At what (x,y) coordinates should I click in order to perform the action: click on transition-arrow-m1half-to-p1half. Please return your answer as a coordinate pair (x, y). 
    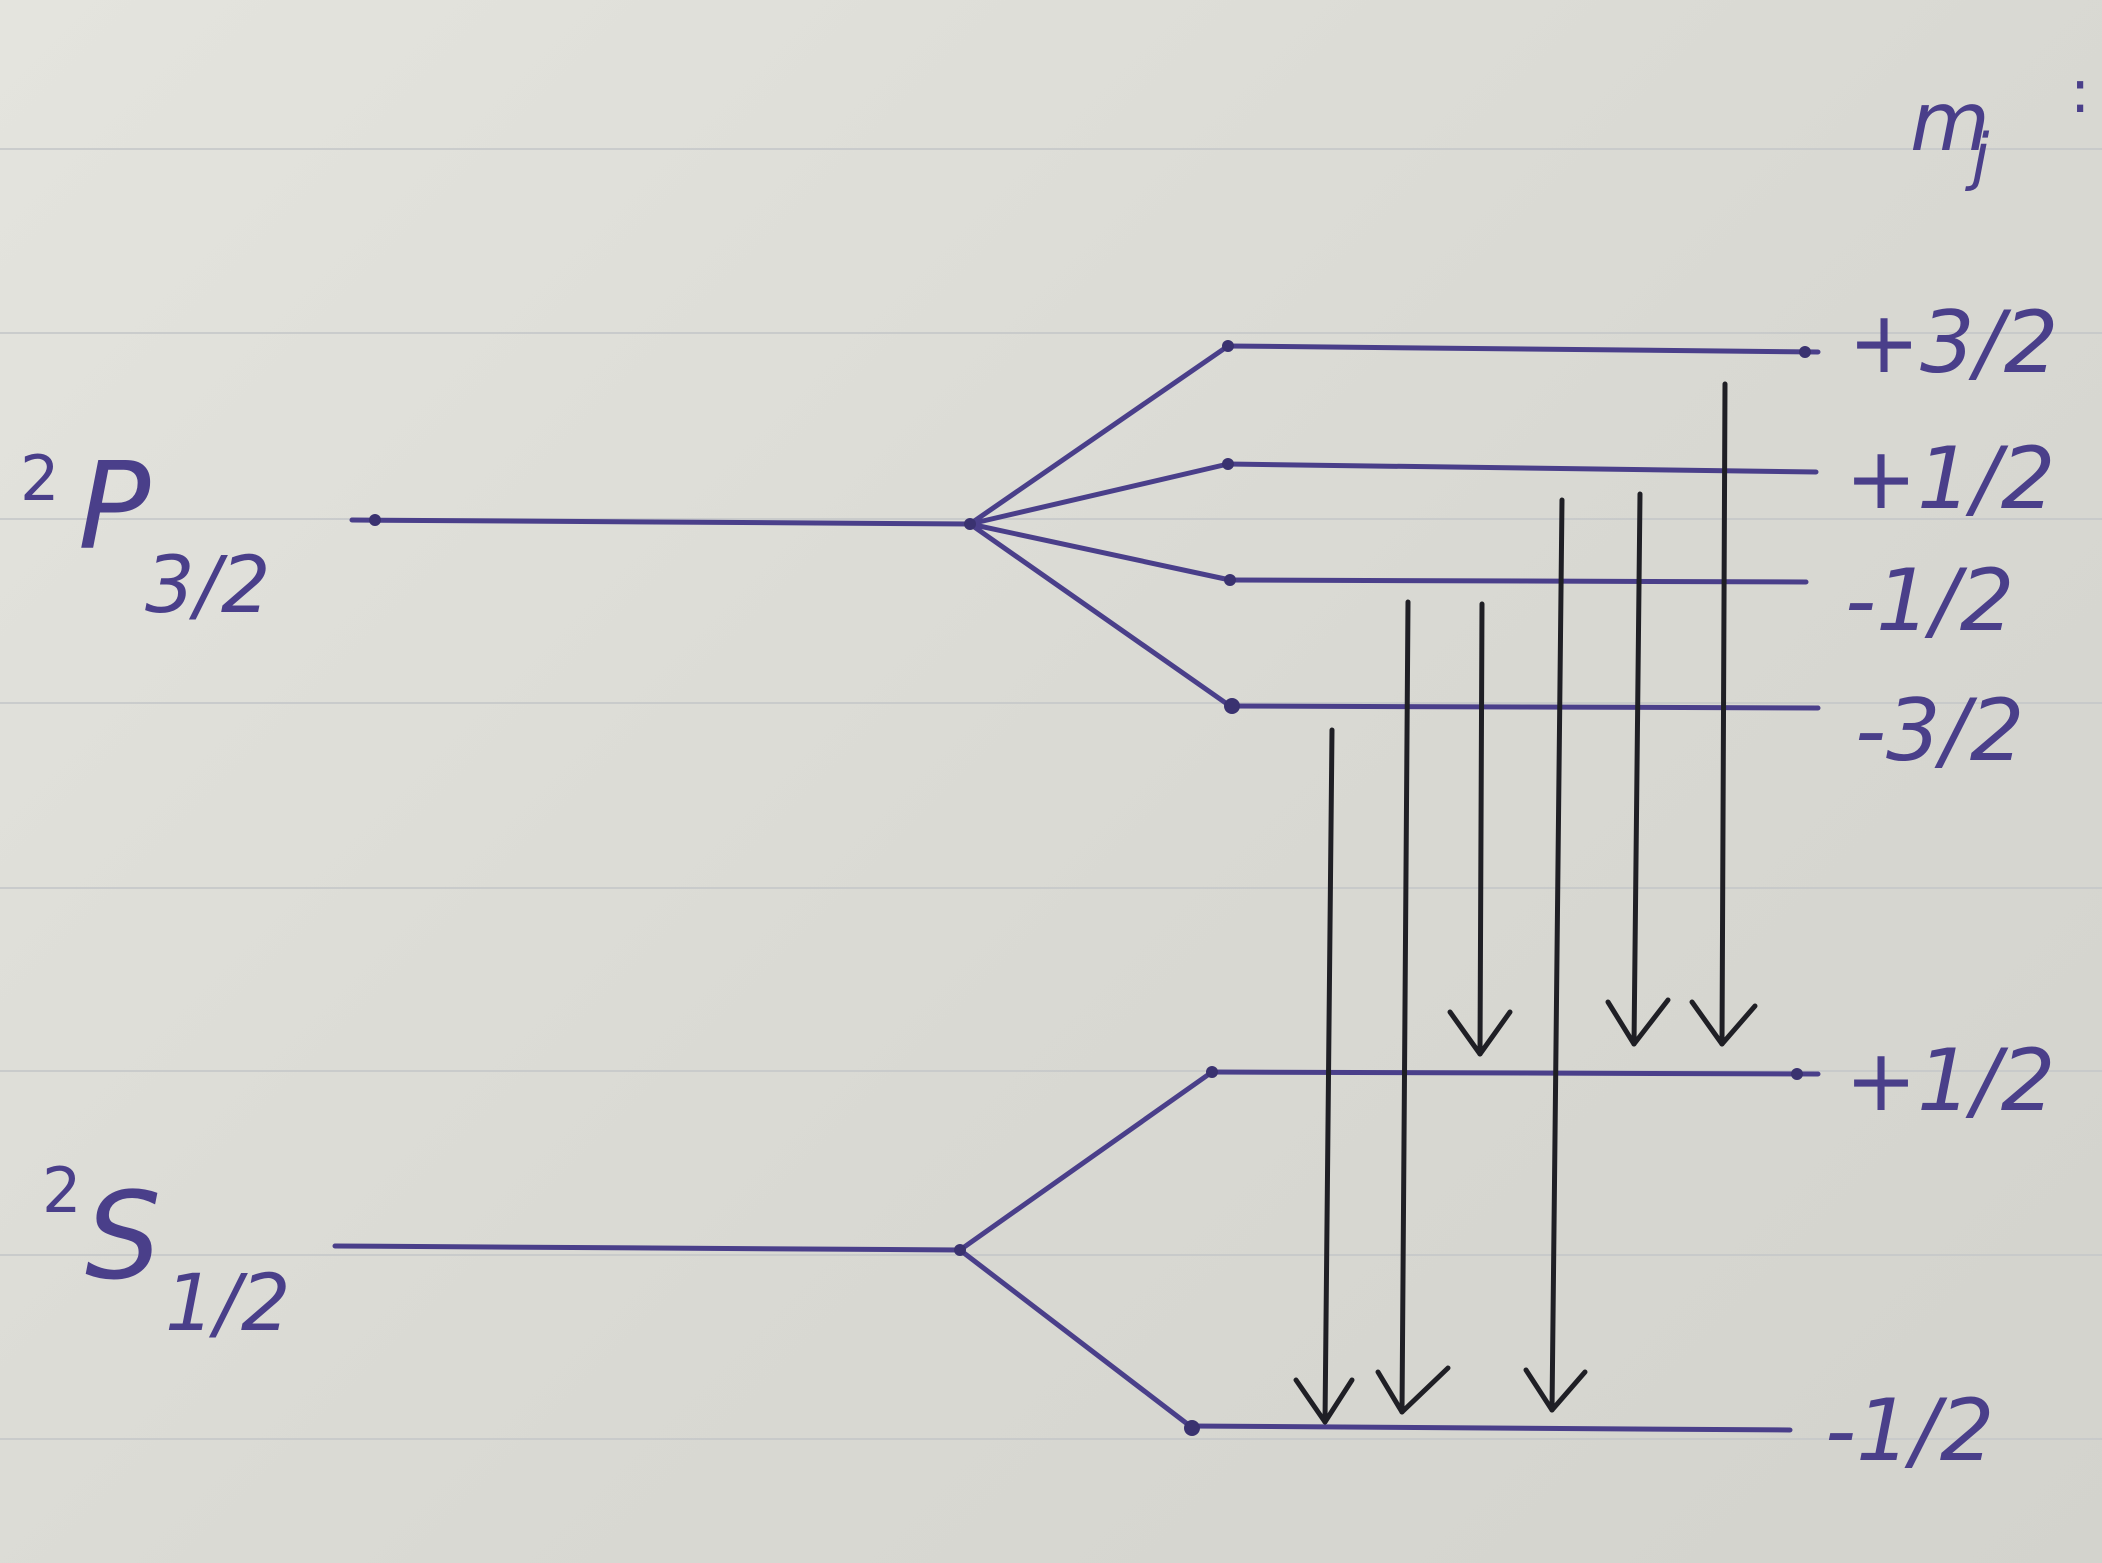
    Looking at the image, I should click on (1480, 829).